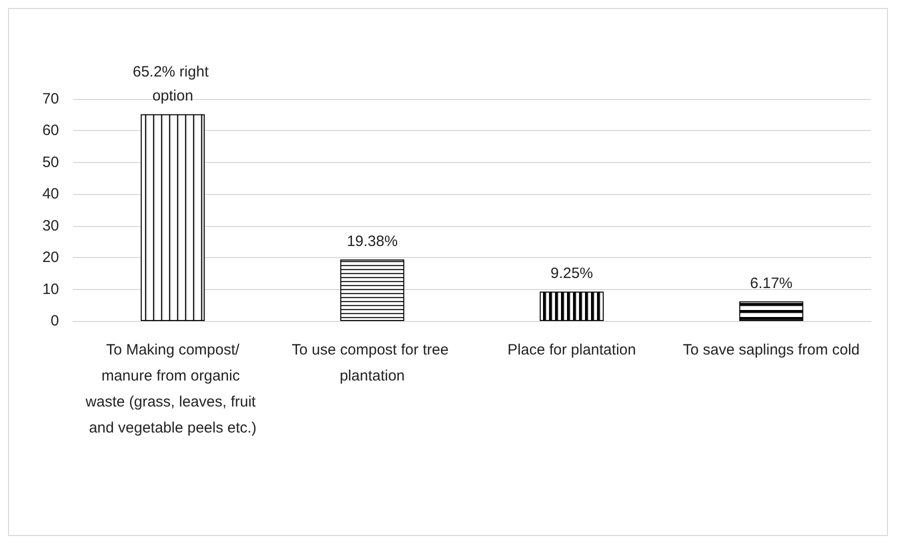  I want to click on data-label: 6.17%, so click(771, 283).